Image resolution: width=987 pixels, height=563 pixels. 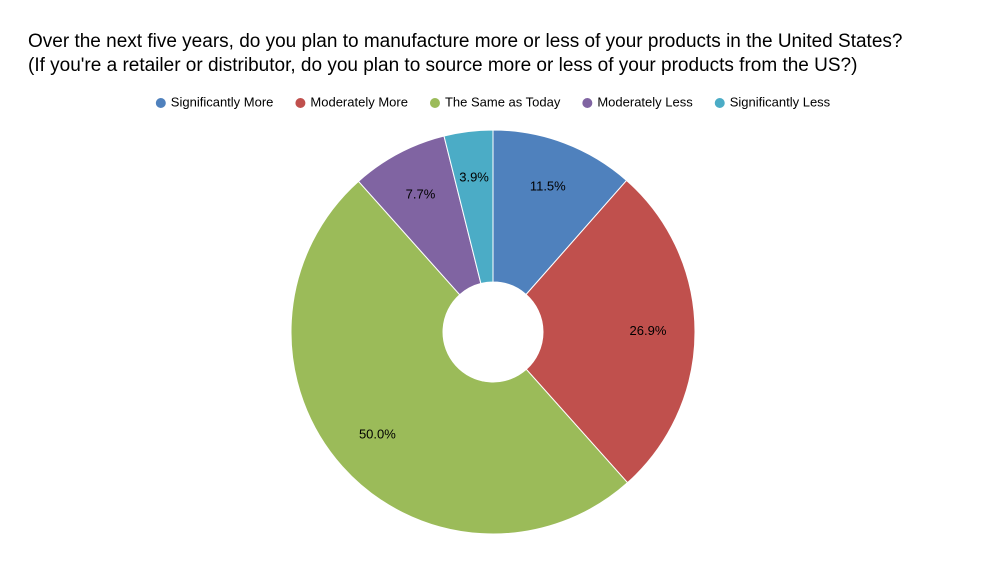 What do you see at coordinates (645, 101) in the screenshot?
I see `legend-label: Moderately Less` at bounding box center [645, 101].